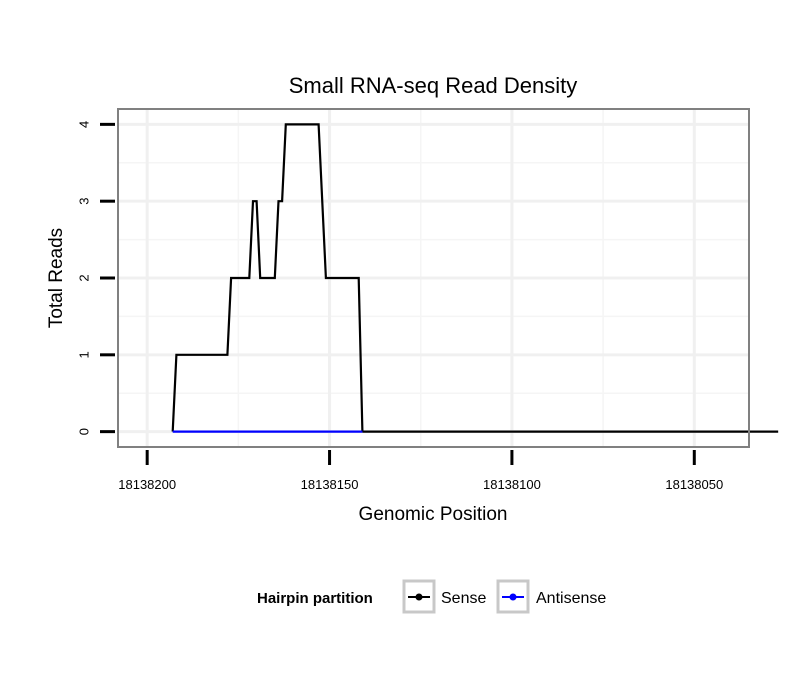 This screenshot has height=695, width=810. What do you see at coordinates (419, 597) in the screenshot?
I see `legend-marker-sense` at bounding box center [419, 597].